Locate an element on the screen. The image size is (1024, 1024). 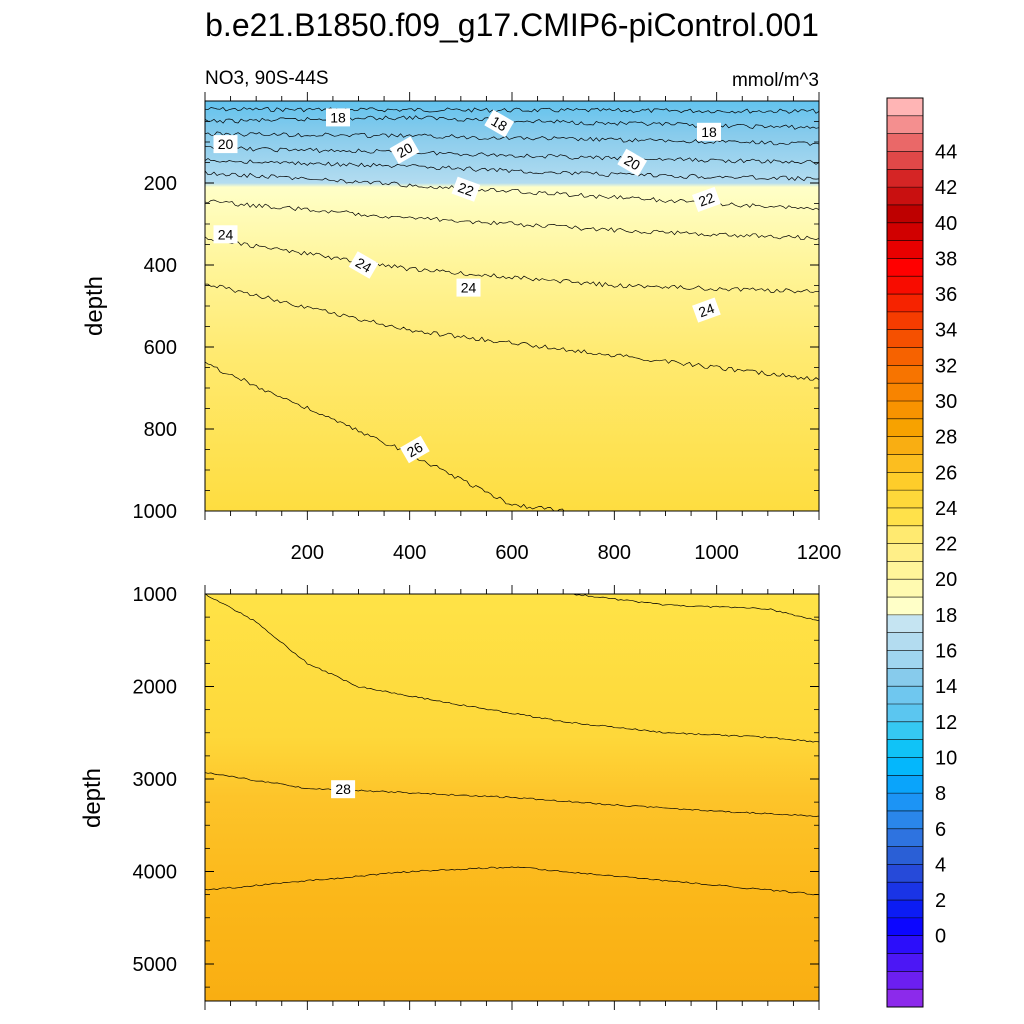
colorbar-tick-label: 24 is located at coordinates (946, 509).